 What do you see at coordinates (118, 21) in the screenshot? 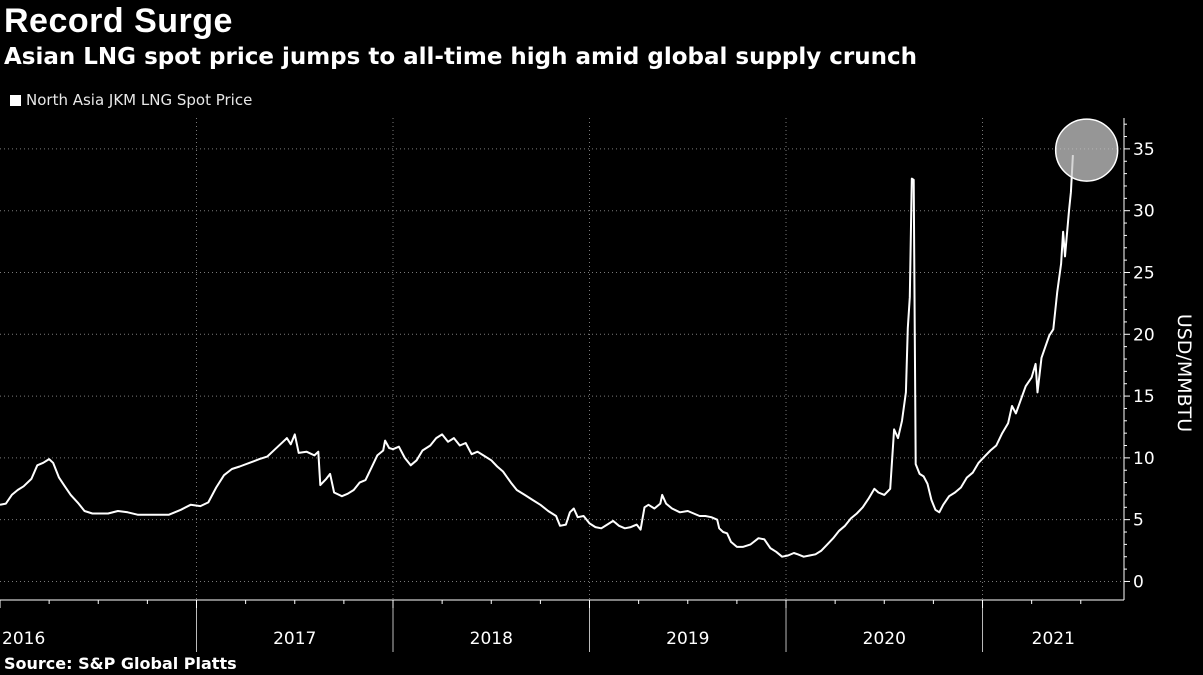
I see `chart-title: Record Surge` at bounding box center [118, 21].